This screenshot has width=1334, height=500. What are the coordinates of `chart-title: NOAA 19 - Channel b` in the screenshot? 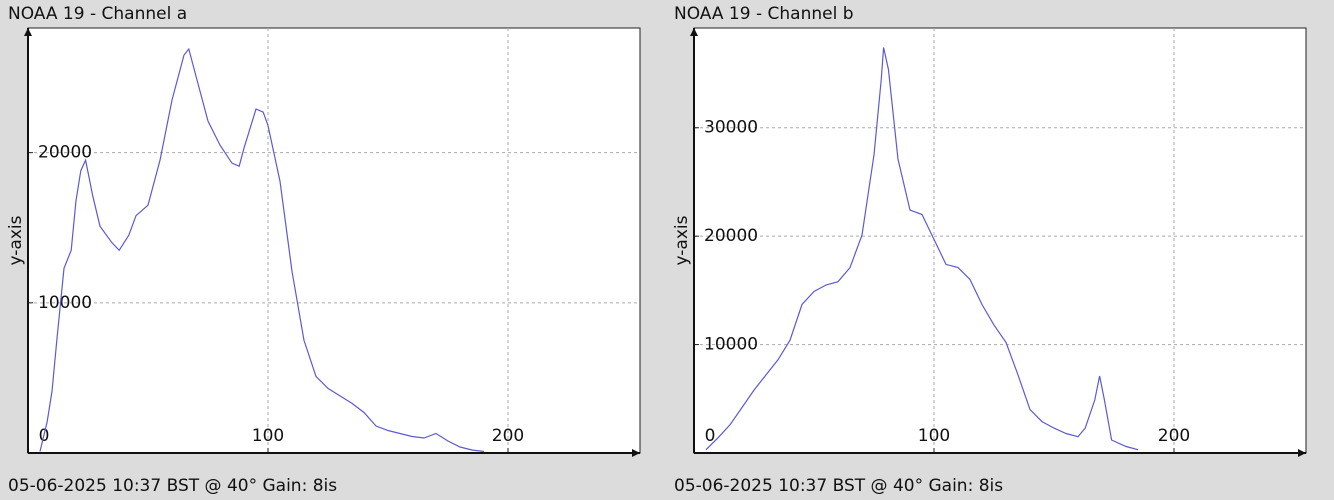 It's located at (764, 14).